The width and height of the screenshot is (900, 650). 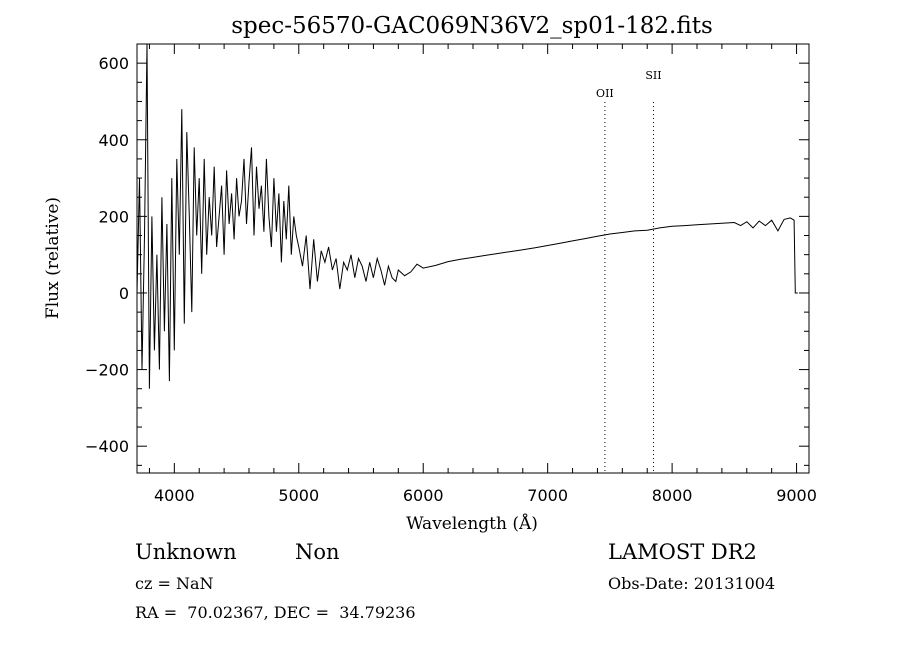 I want to click on object-class: Unknown, so click(x=186, y=552).